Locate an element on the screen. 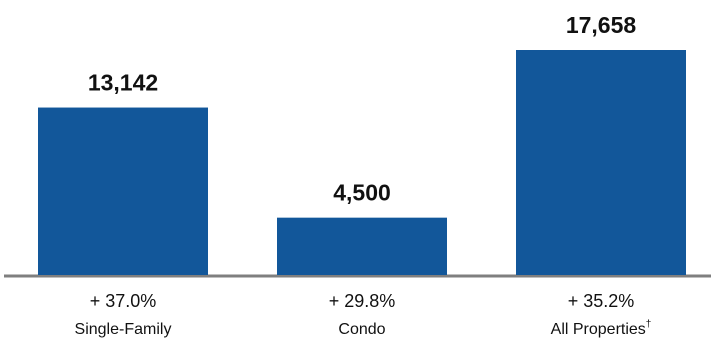 The height and width of the screenshot is (345, 715). category-label-single-family: Single-Family is located at coordinates (123, 329).